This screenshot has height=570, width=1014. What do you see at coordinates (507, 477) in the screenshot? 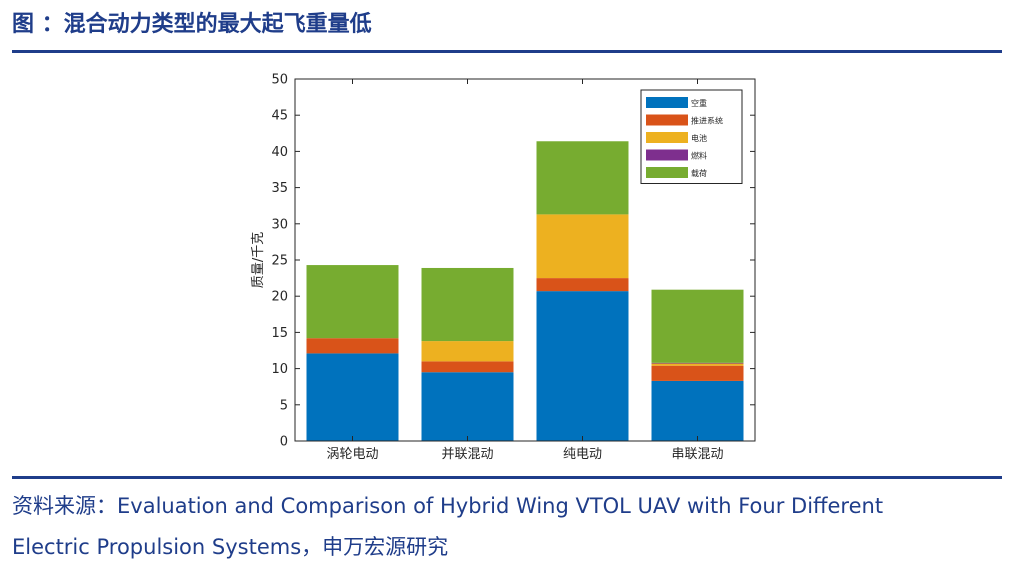
I see `source-divider` at bounding box center [507, 477].